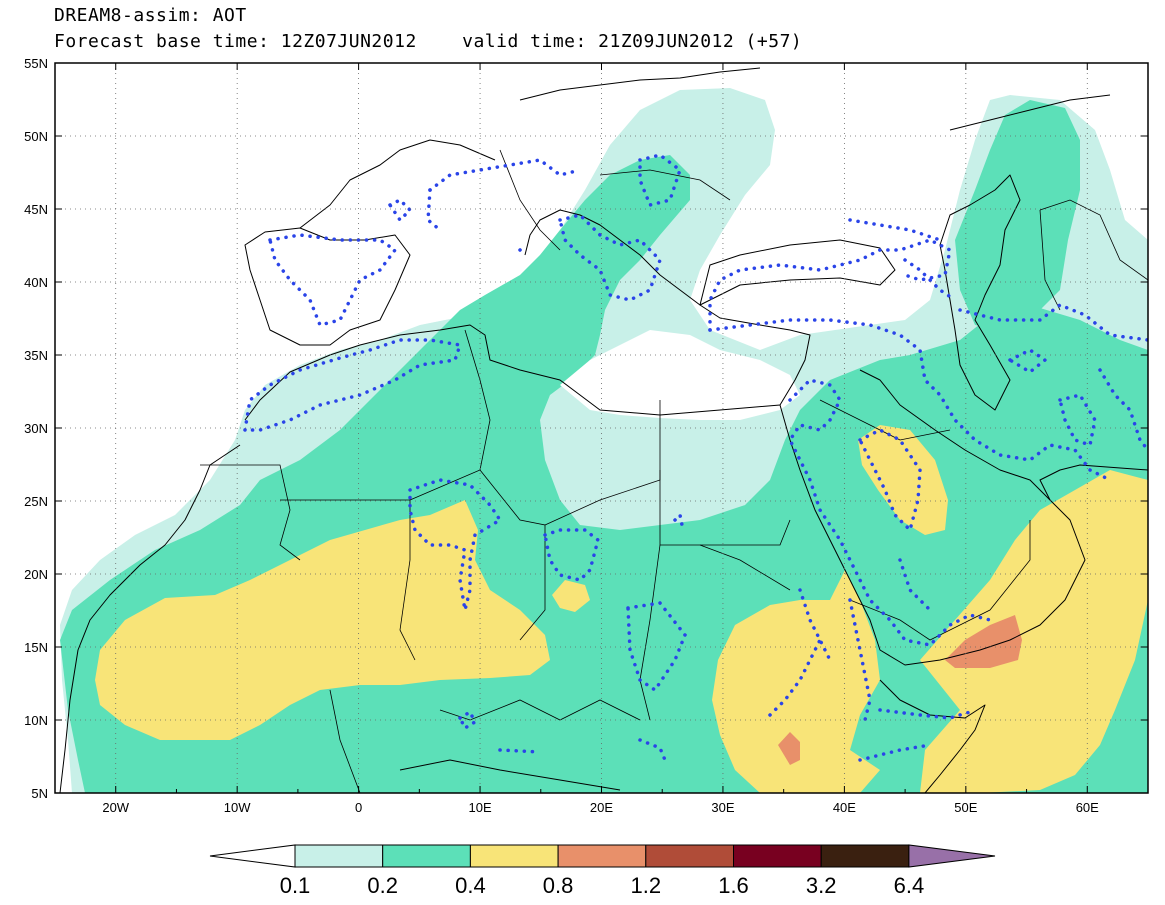 The height and width of the screenshot is (905, 1165). Describe the element at coordinates (722, 807) in the screenshot. I see `lon-tick-label: 30E` at that location.